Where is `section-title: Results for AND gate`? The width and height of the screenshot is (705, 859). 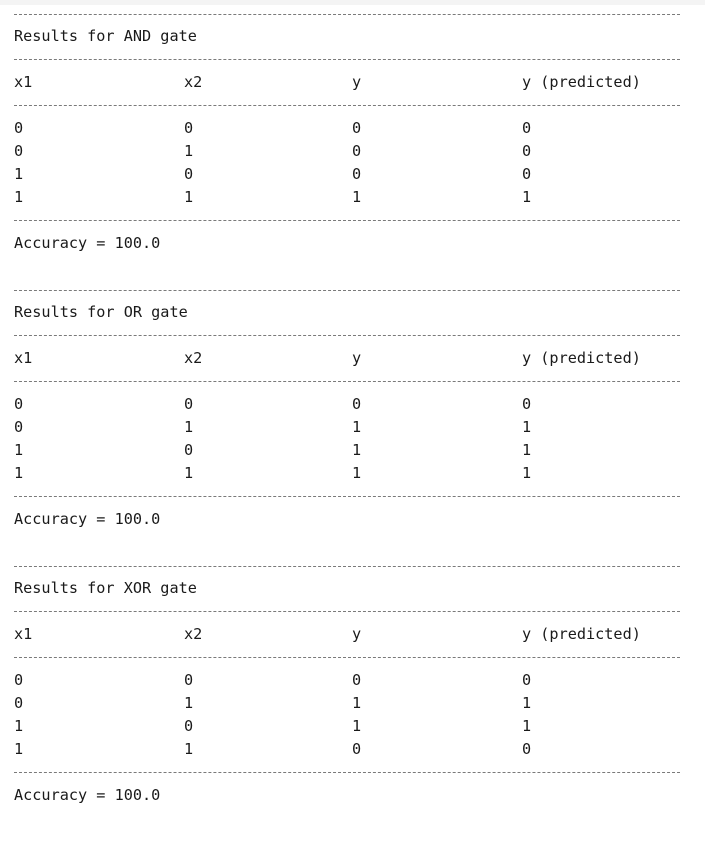 section-title: Results for AND gate is located at coordinates (105, 36).